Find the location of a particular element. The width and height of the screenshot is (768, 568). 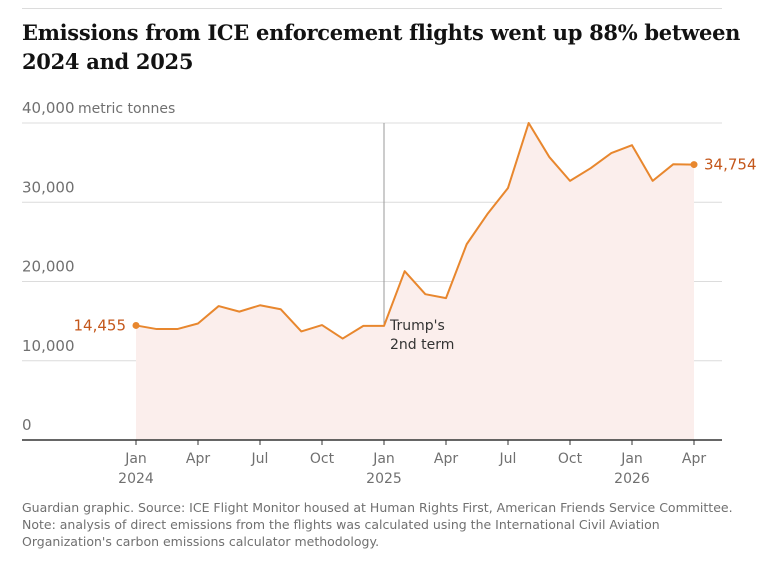

top-rule is located at coordinates (372, 8).